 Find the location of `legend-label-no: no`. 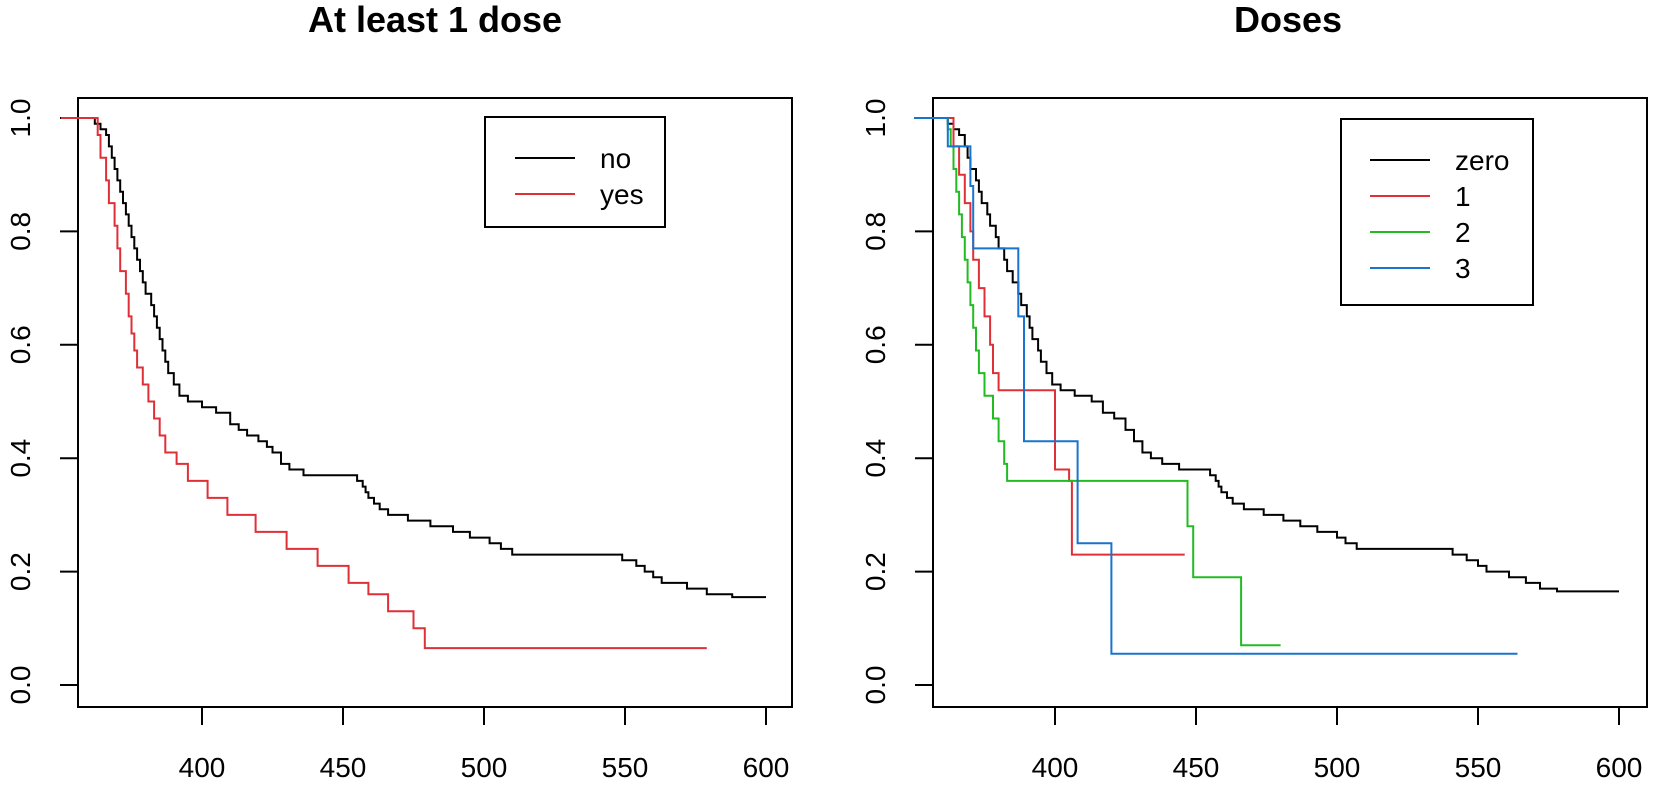

legend-label-no: no is located at coordinates (615, 158).